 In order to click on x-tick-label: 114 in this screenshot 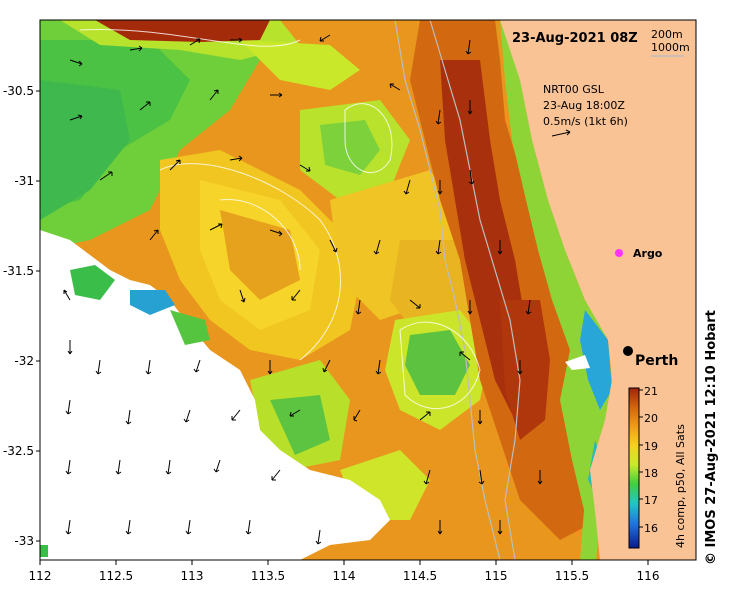, I will do `click(344, 576)`.